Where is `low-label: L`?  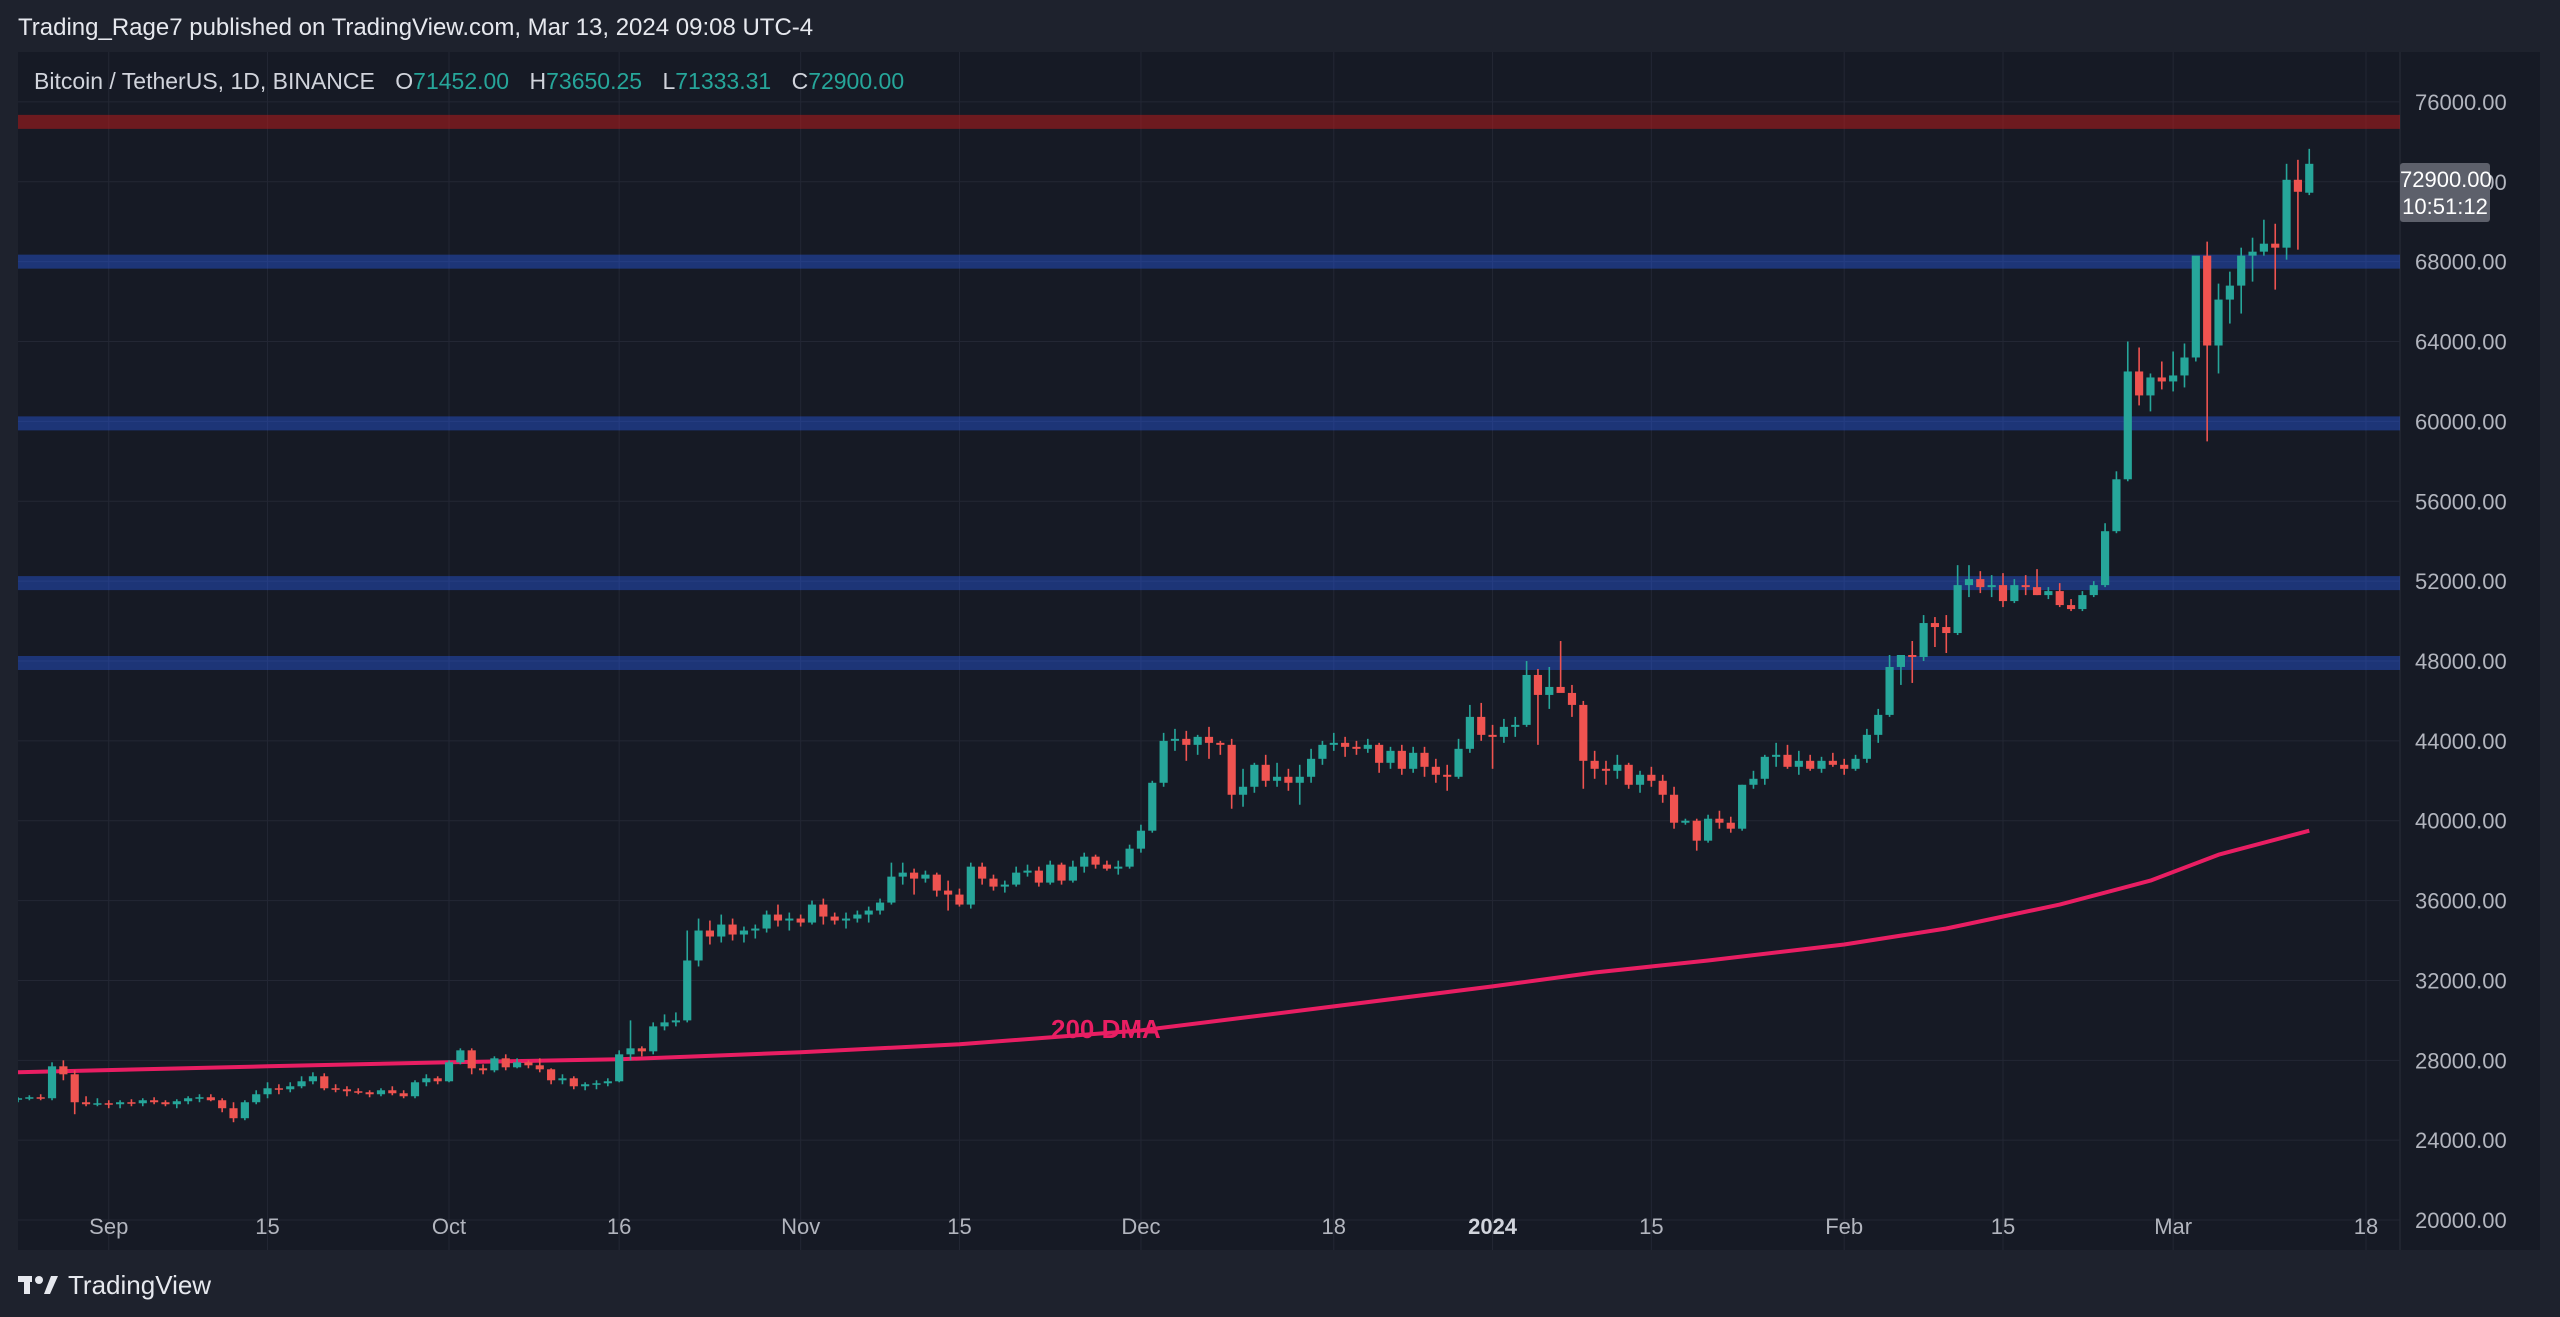
low-label: L is located at coordinates (669, 81).